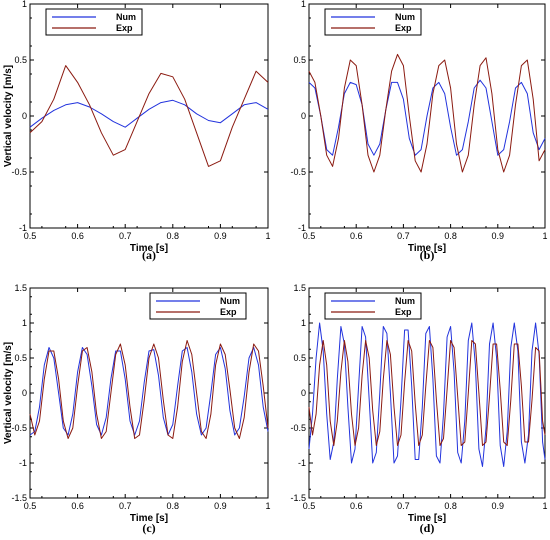  I want to click on panel-caption: (d), so click(427, 528).